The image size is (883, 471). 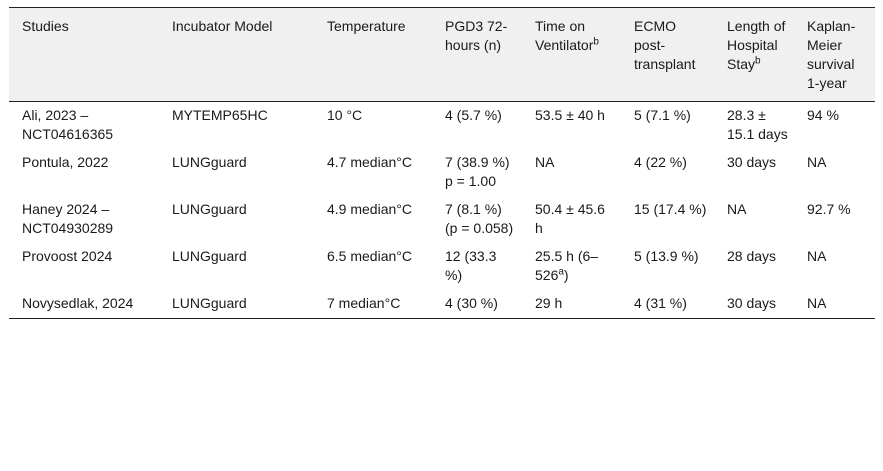 What do you see at coordinates (571, 304) in the screenshot?
I see `cell-ventilator: 29 h` at bounding box center [571, 304].